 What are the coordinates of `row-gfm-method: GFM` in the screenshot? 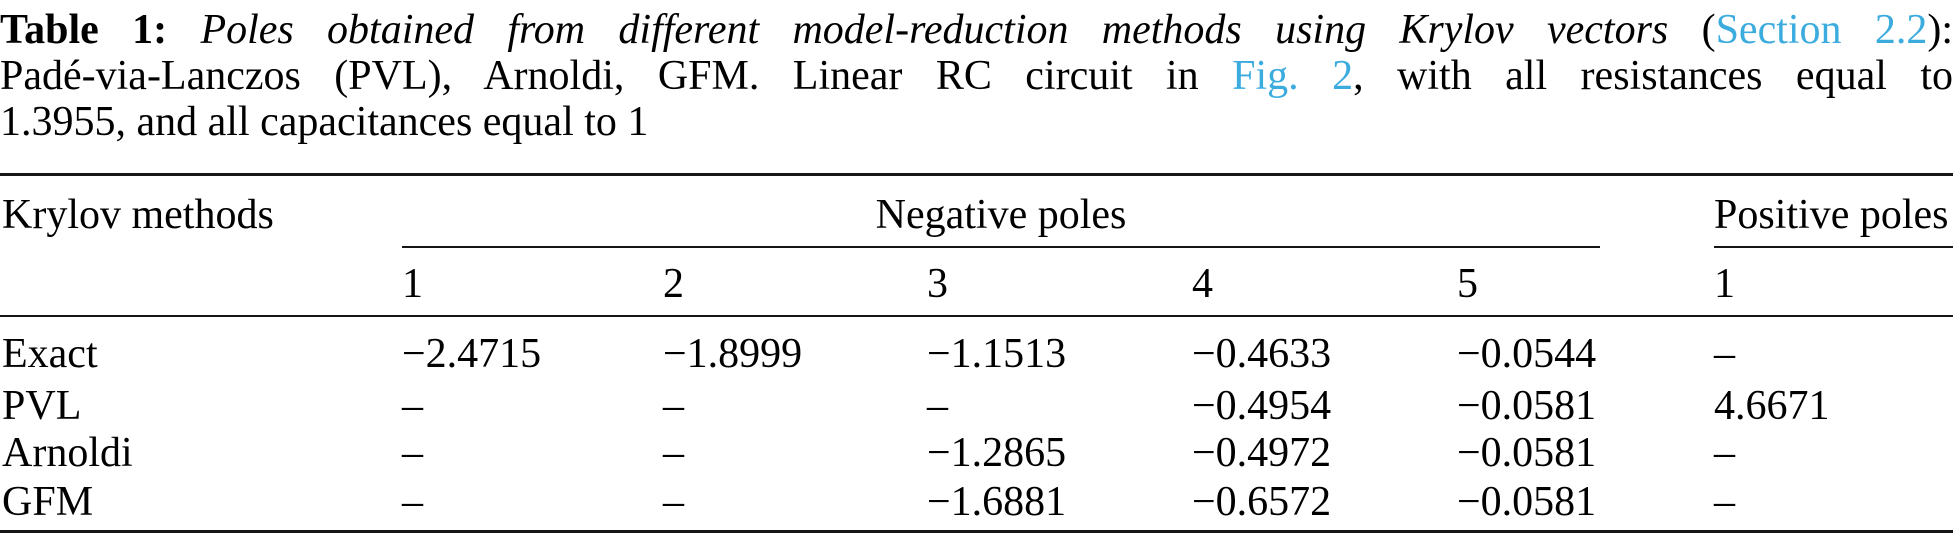 It's located at (48, 502).